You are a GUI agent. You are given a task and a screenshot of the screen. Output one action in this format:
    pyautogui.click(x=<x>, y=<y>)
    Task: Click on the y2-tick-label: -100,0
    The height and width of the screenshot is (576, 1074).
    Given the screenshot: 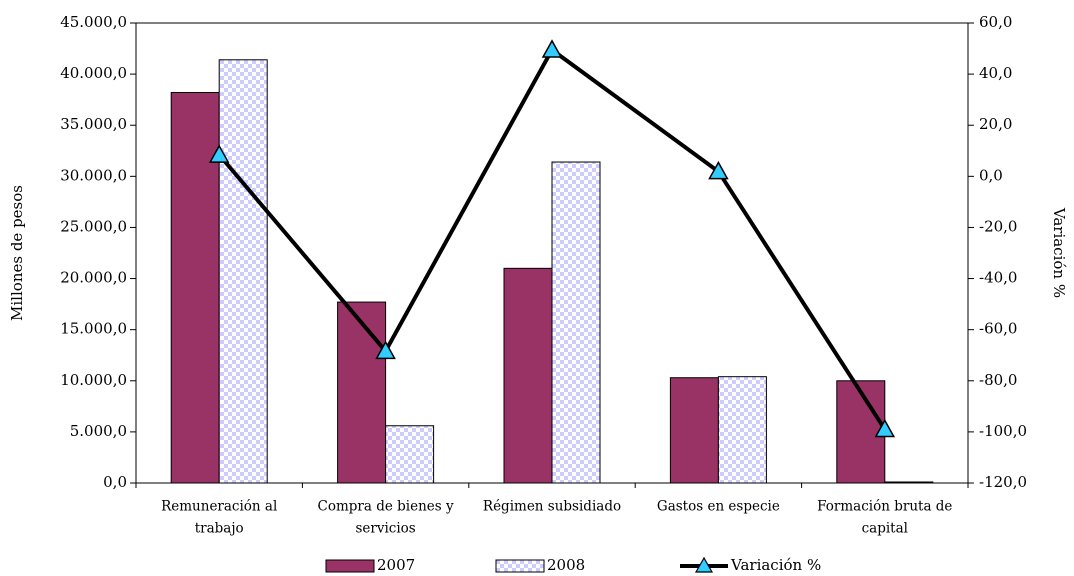 What is the action you would take?
    pyautogui.click(x=1003, y=431)
    